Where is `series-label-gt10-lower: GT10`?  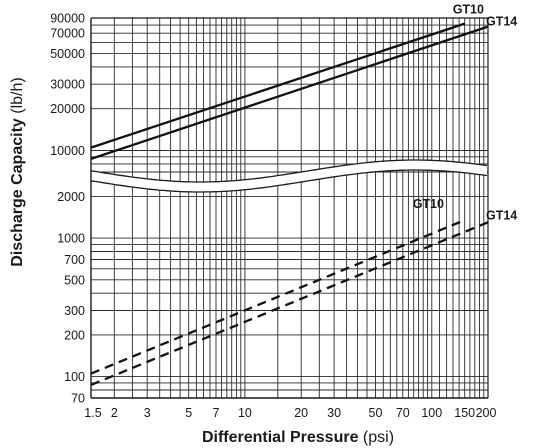 series-label-gt10-lower: GT10 is located at coordinates (428, 204).